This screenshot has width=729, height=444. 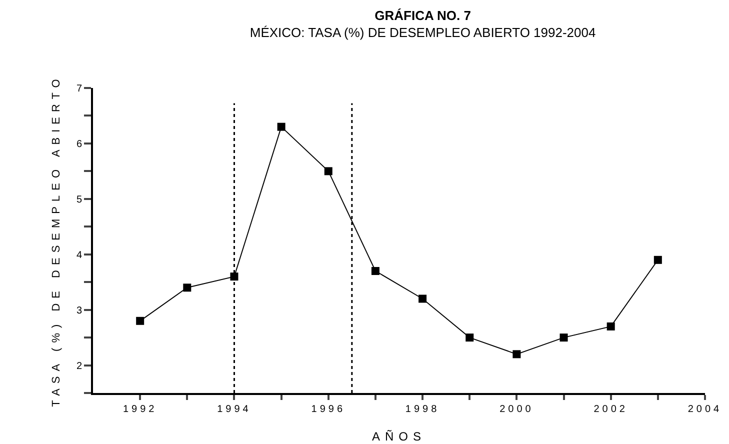 What do you see at coordinates (234, 409) in the screenshot?
I see `x-tick-label: 1994` at bounding box center [234, 409].